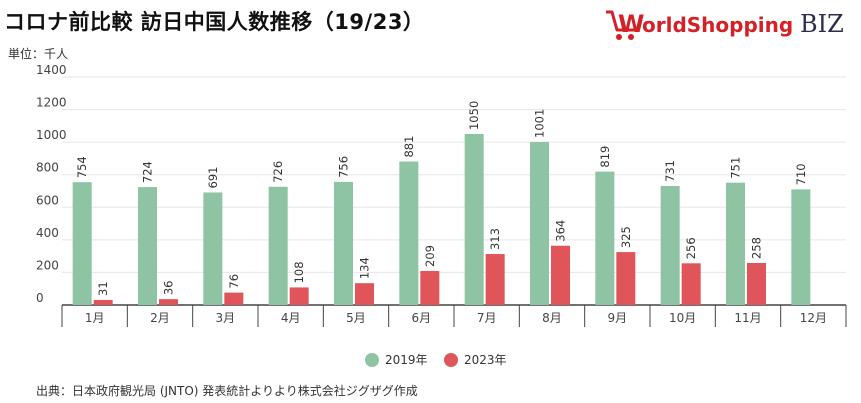  I want to click on data-label: 756, so click(344, 167).